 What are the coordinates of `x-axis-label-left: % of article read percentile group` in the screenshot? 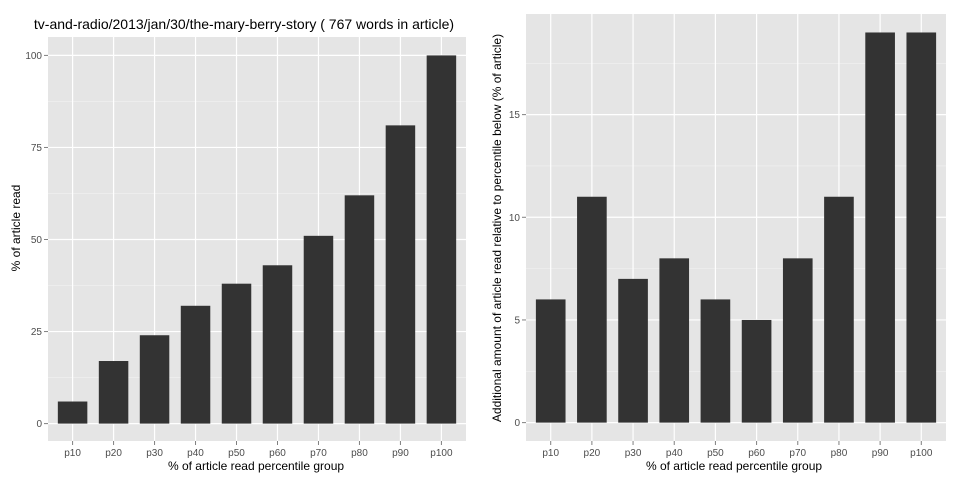 It's located at (256, 466).